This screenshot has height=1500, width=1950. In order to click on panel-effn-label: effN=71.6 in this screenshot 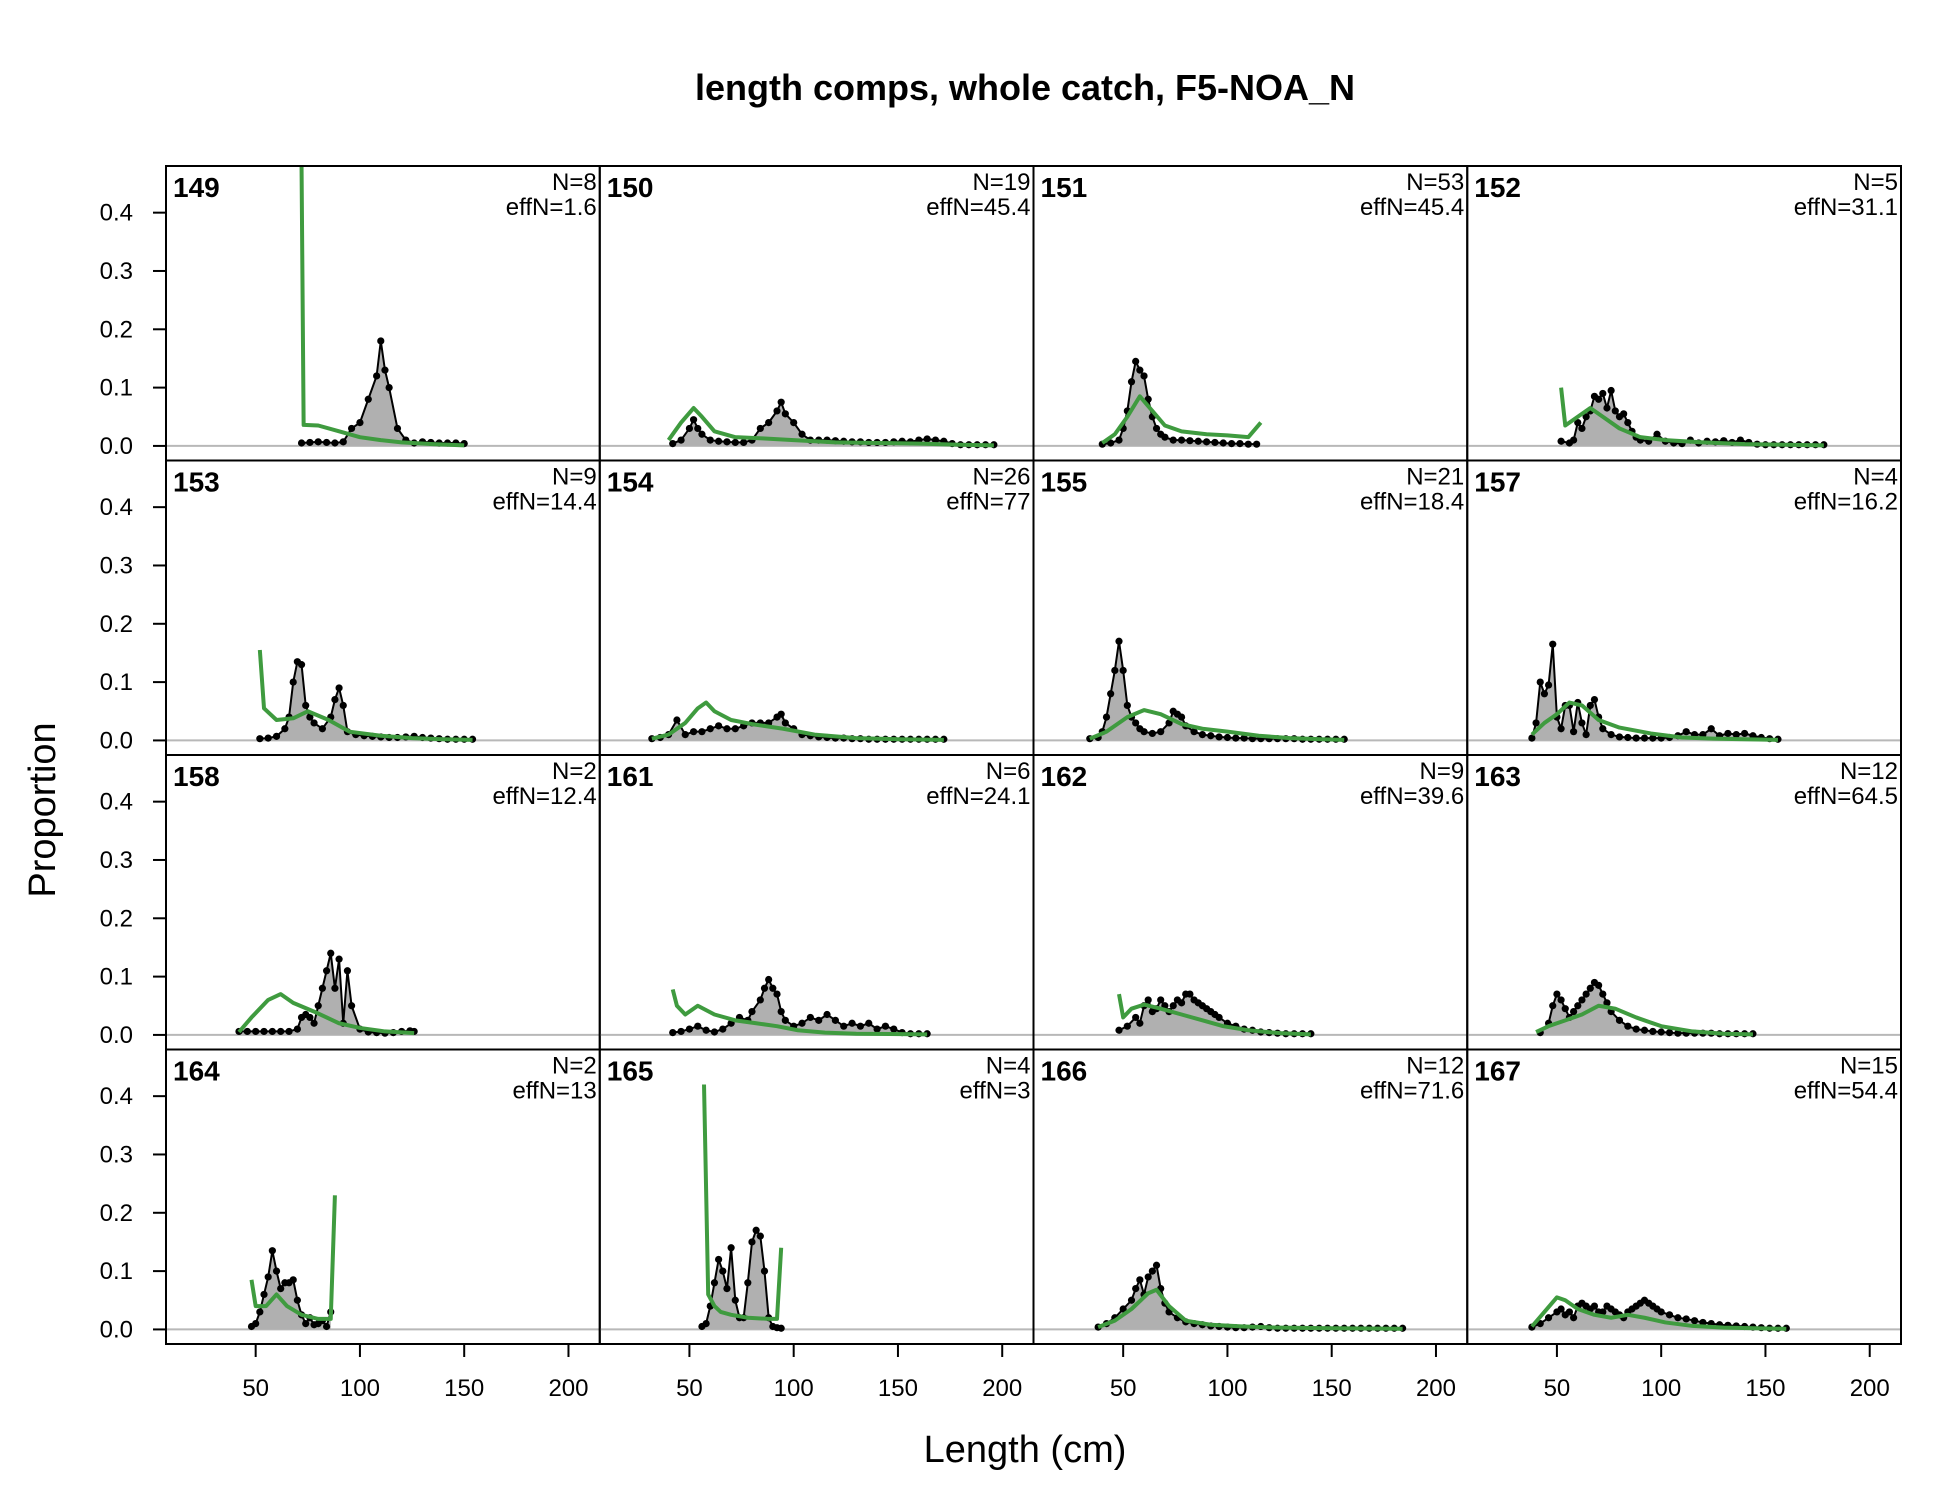, I will do `click(1412, 1091)`.